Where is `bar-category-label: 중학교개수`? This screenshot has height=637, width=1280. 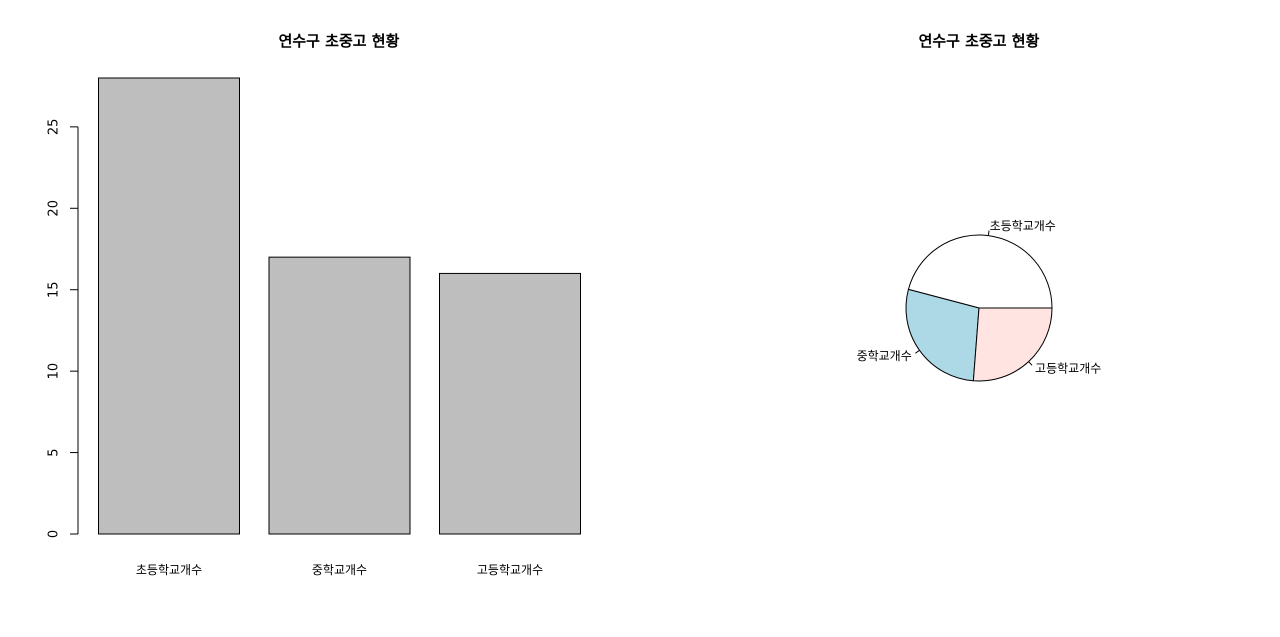 bar-category-label: 중학교개수 is located at coordinates (339, 570).